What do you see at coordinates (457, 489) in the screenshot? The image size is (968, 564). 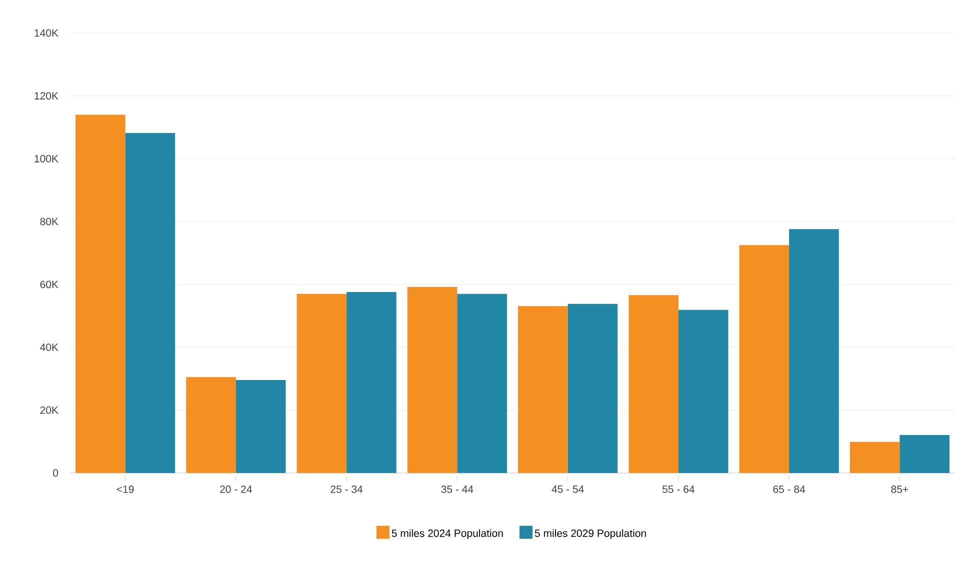 I see `x-tick-label: 35 - 44` at bounding box center [457, 489].